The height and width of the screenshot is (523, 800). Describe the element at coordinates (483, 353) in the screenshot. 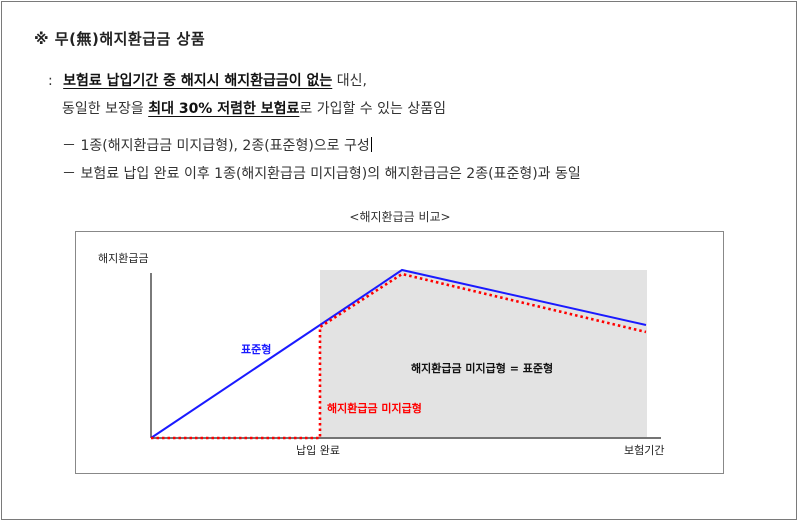

I see `shaded-region` at that location.